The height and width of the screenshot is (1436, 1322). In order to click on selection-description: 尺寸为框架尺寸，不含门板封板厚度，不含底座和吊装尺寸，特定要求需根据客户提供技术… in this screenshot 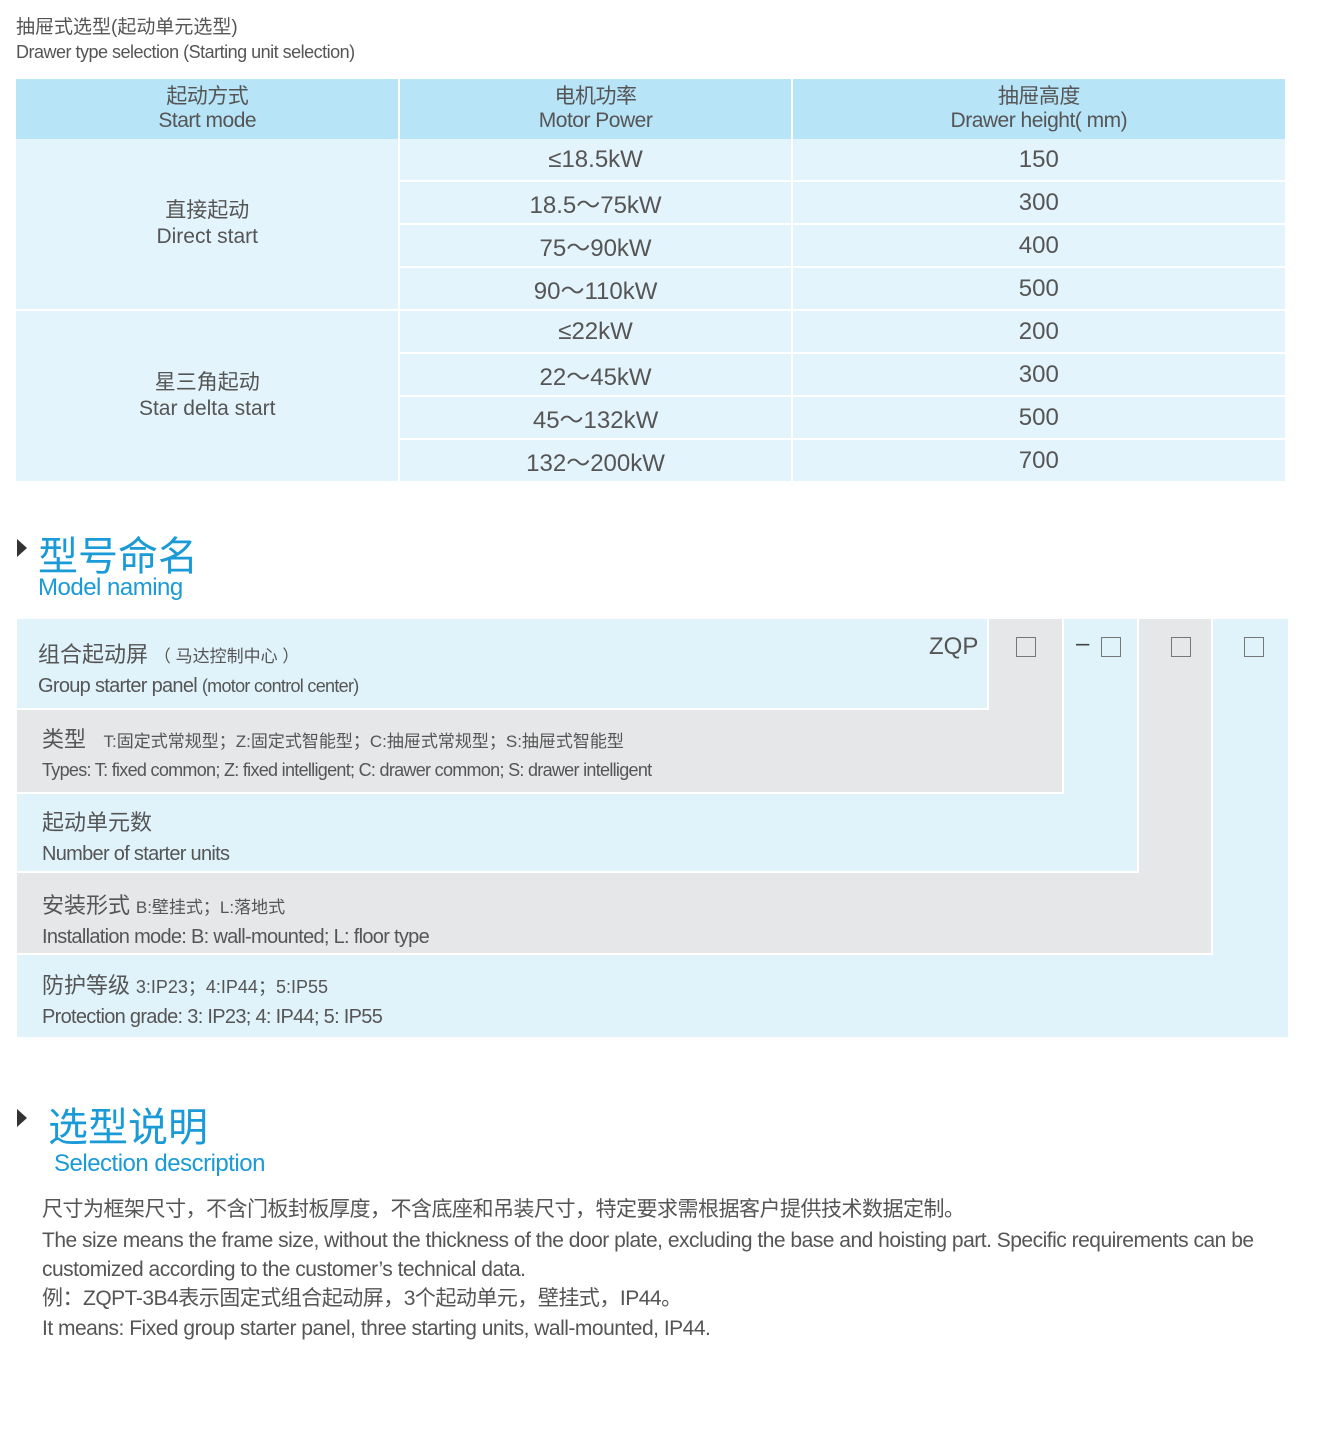, I will do `click(667, 1270)`.